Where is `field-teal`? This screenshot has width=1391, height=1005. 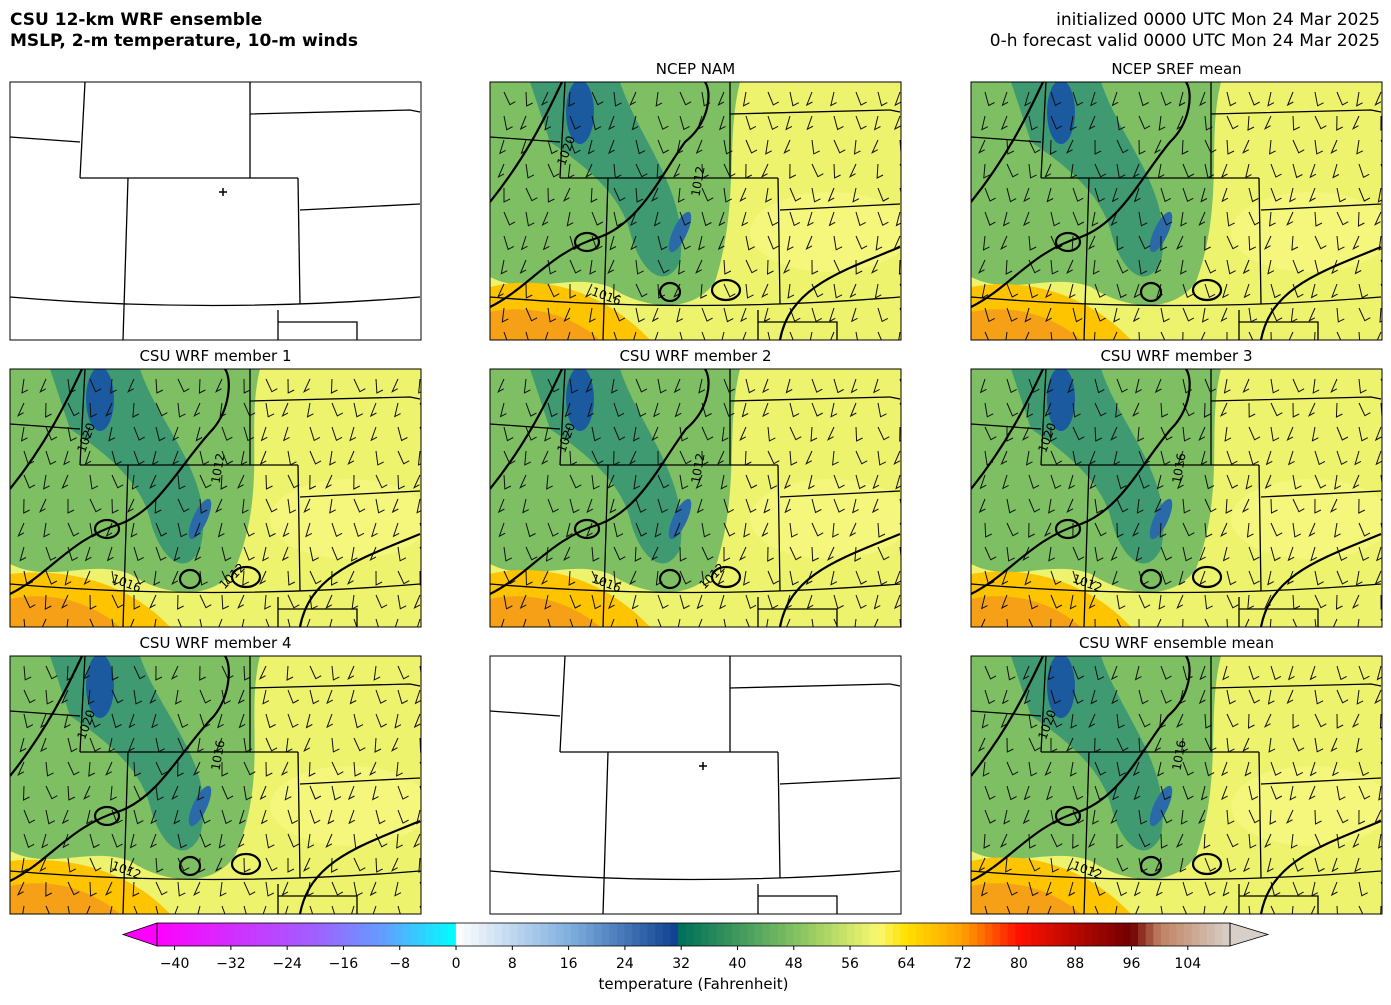
field-teal is located at coordinates (1087, 466).